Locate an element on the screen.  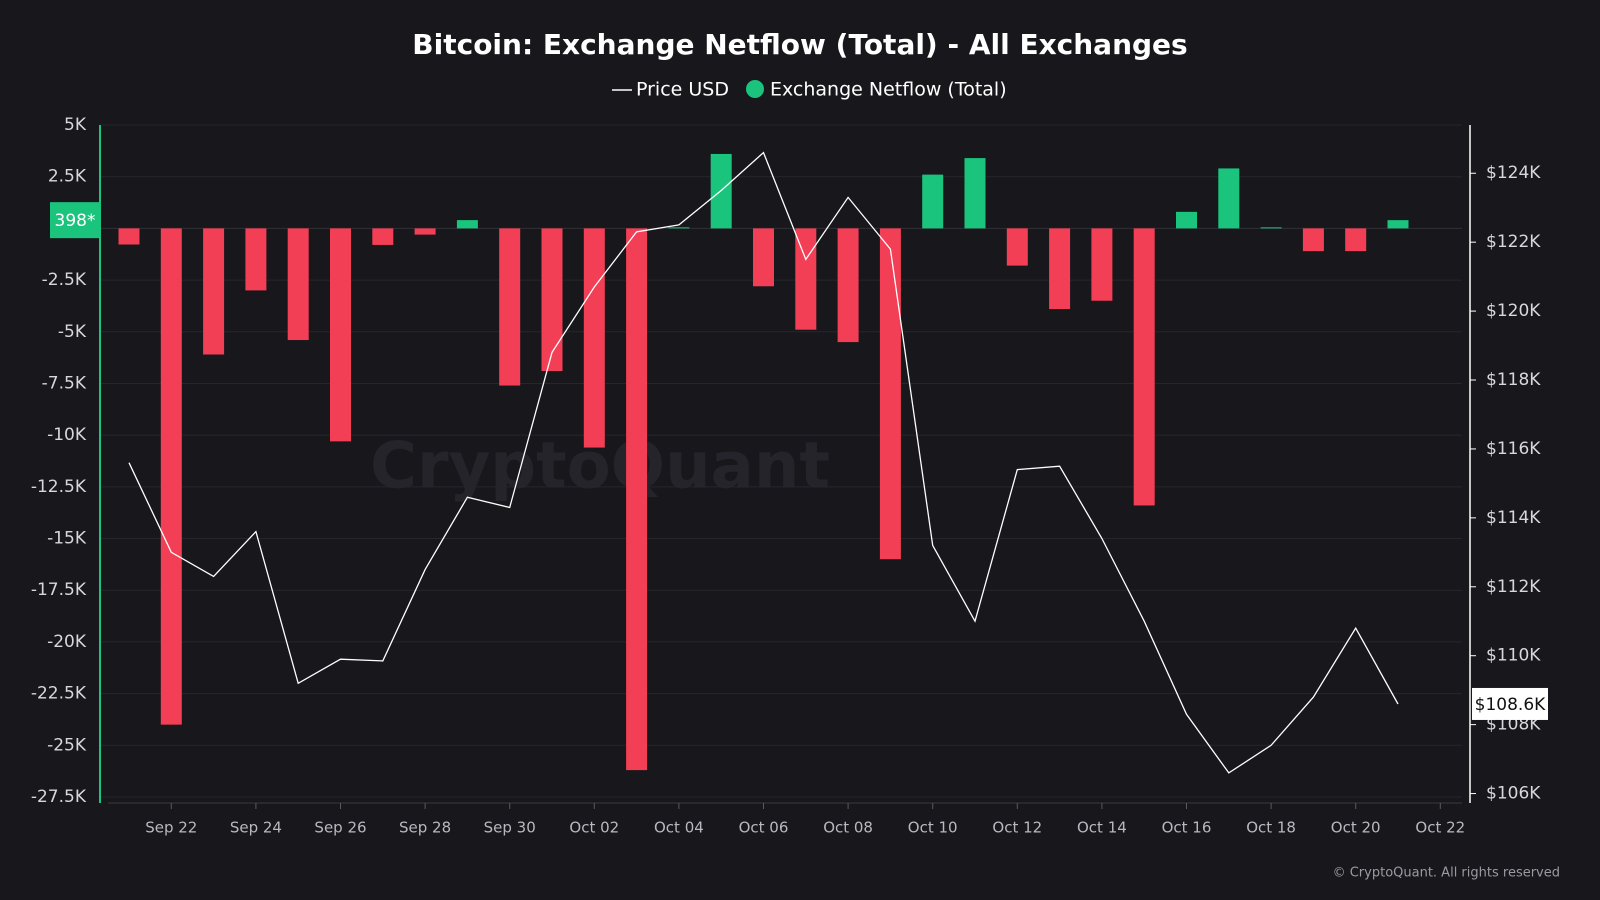
current-price-marker is located at coordinates (1510, 703).